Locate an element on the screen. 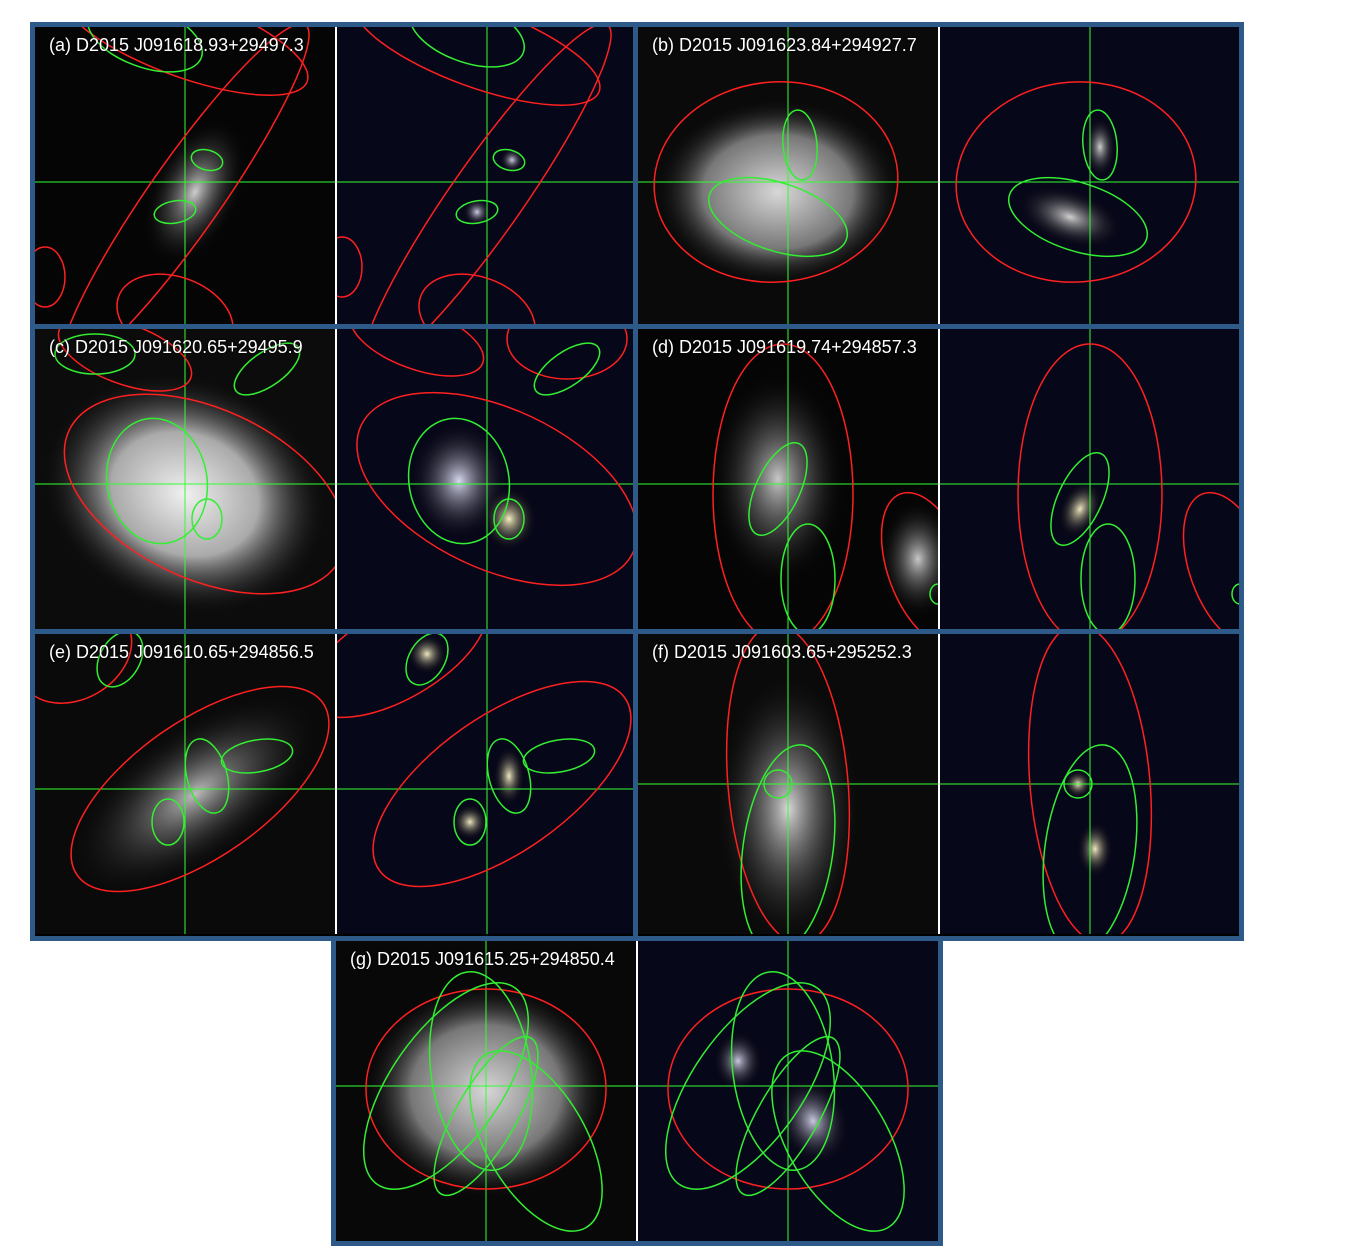  panel-b-left-image is located at coordinates (788, 176).